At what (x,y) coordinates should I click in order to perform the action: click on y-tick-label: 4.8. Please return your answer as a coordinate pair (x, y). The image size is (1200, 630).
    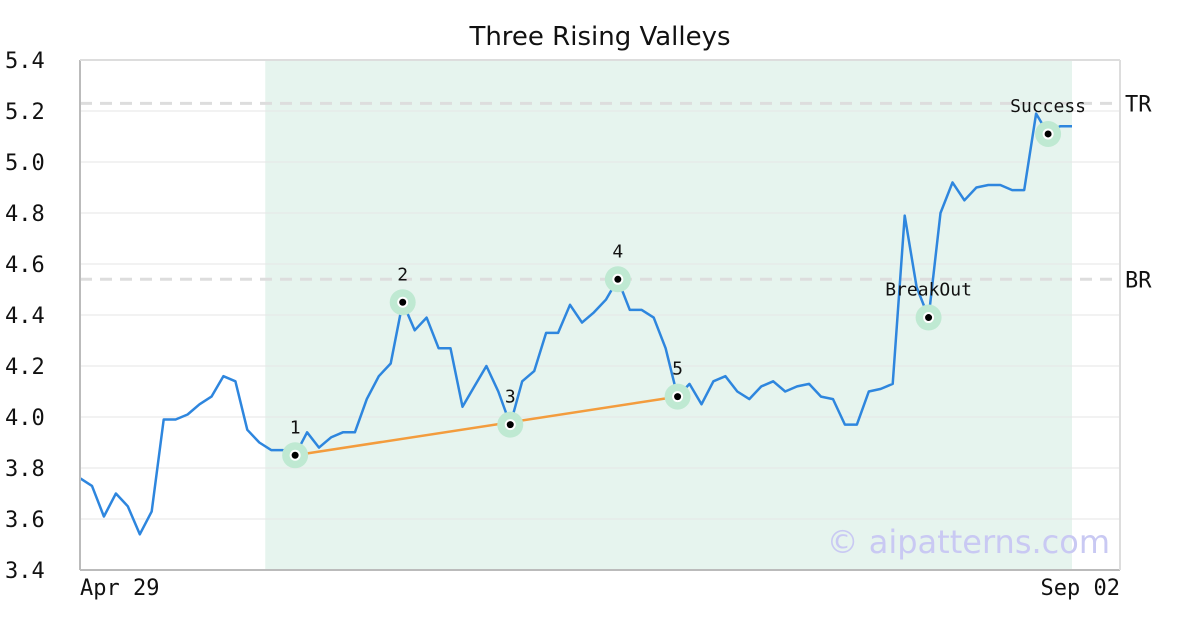
    Looking at the image, I should click on (25, 214).